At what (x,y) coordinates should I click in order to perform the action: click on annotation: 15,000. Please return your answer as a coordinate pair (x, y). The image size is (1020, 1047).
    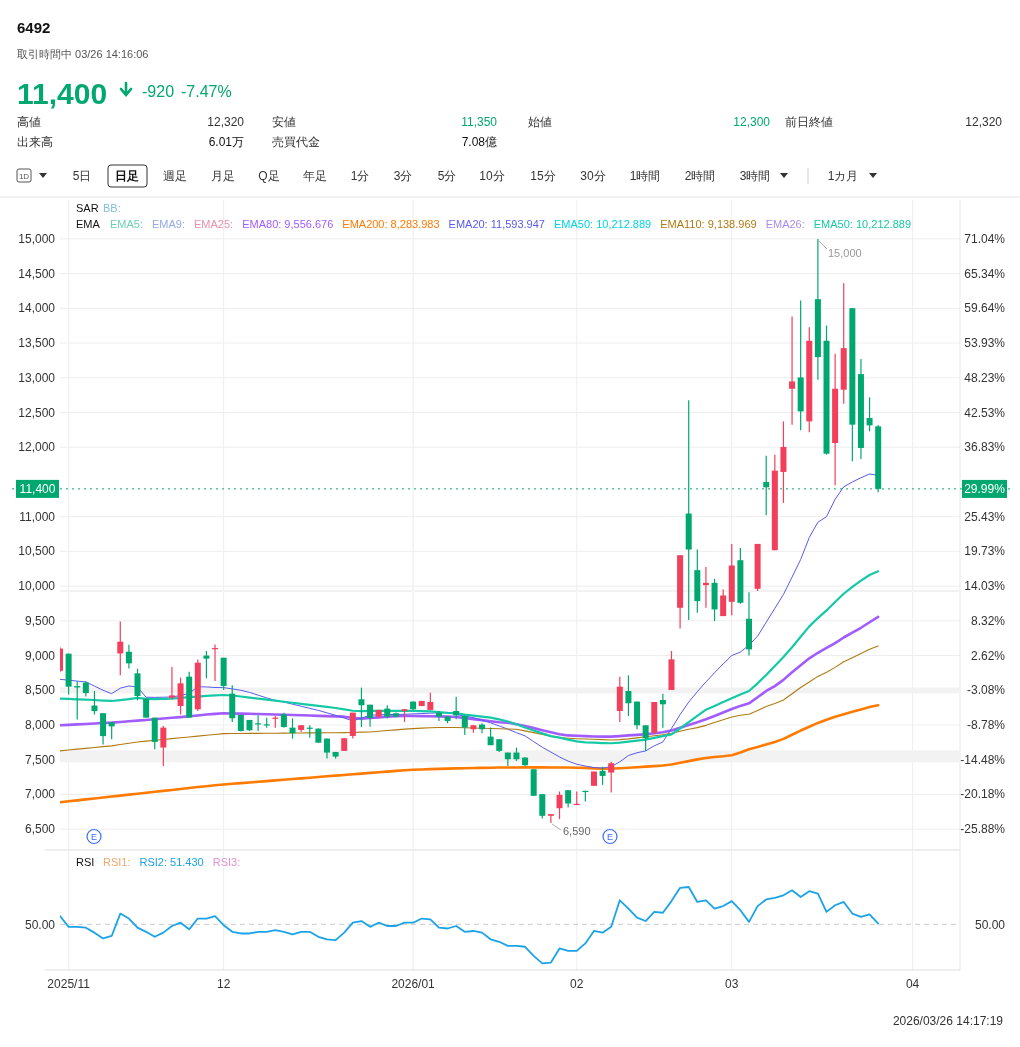
    Looking at the image, I should click on (845, 253).